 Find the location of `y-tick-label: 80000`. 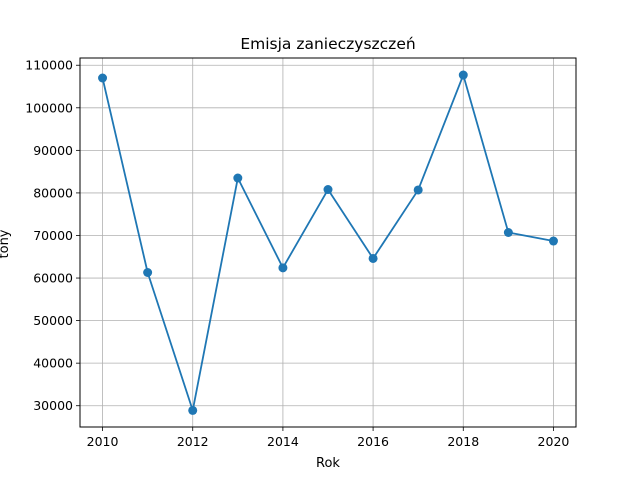

y-tick-label: 80000 is located at coordinates (53, 192).